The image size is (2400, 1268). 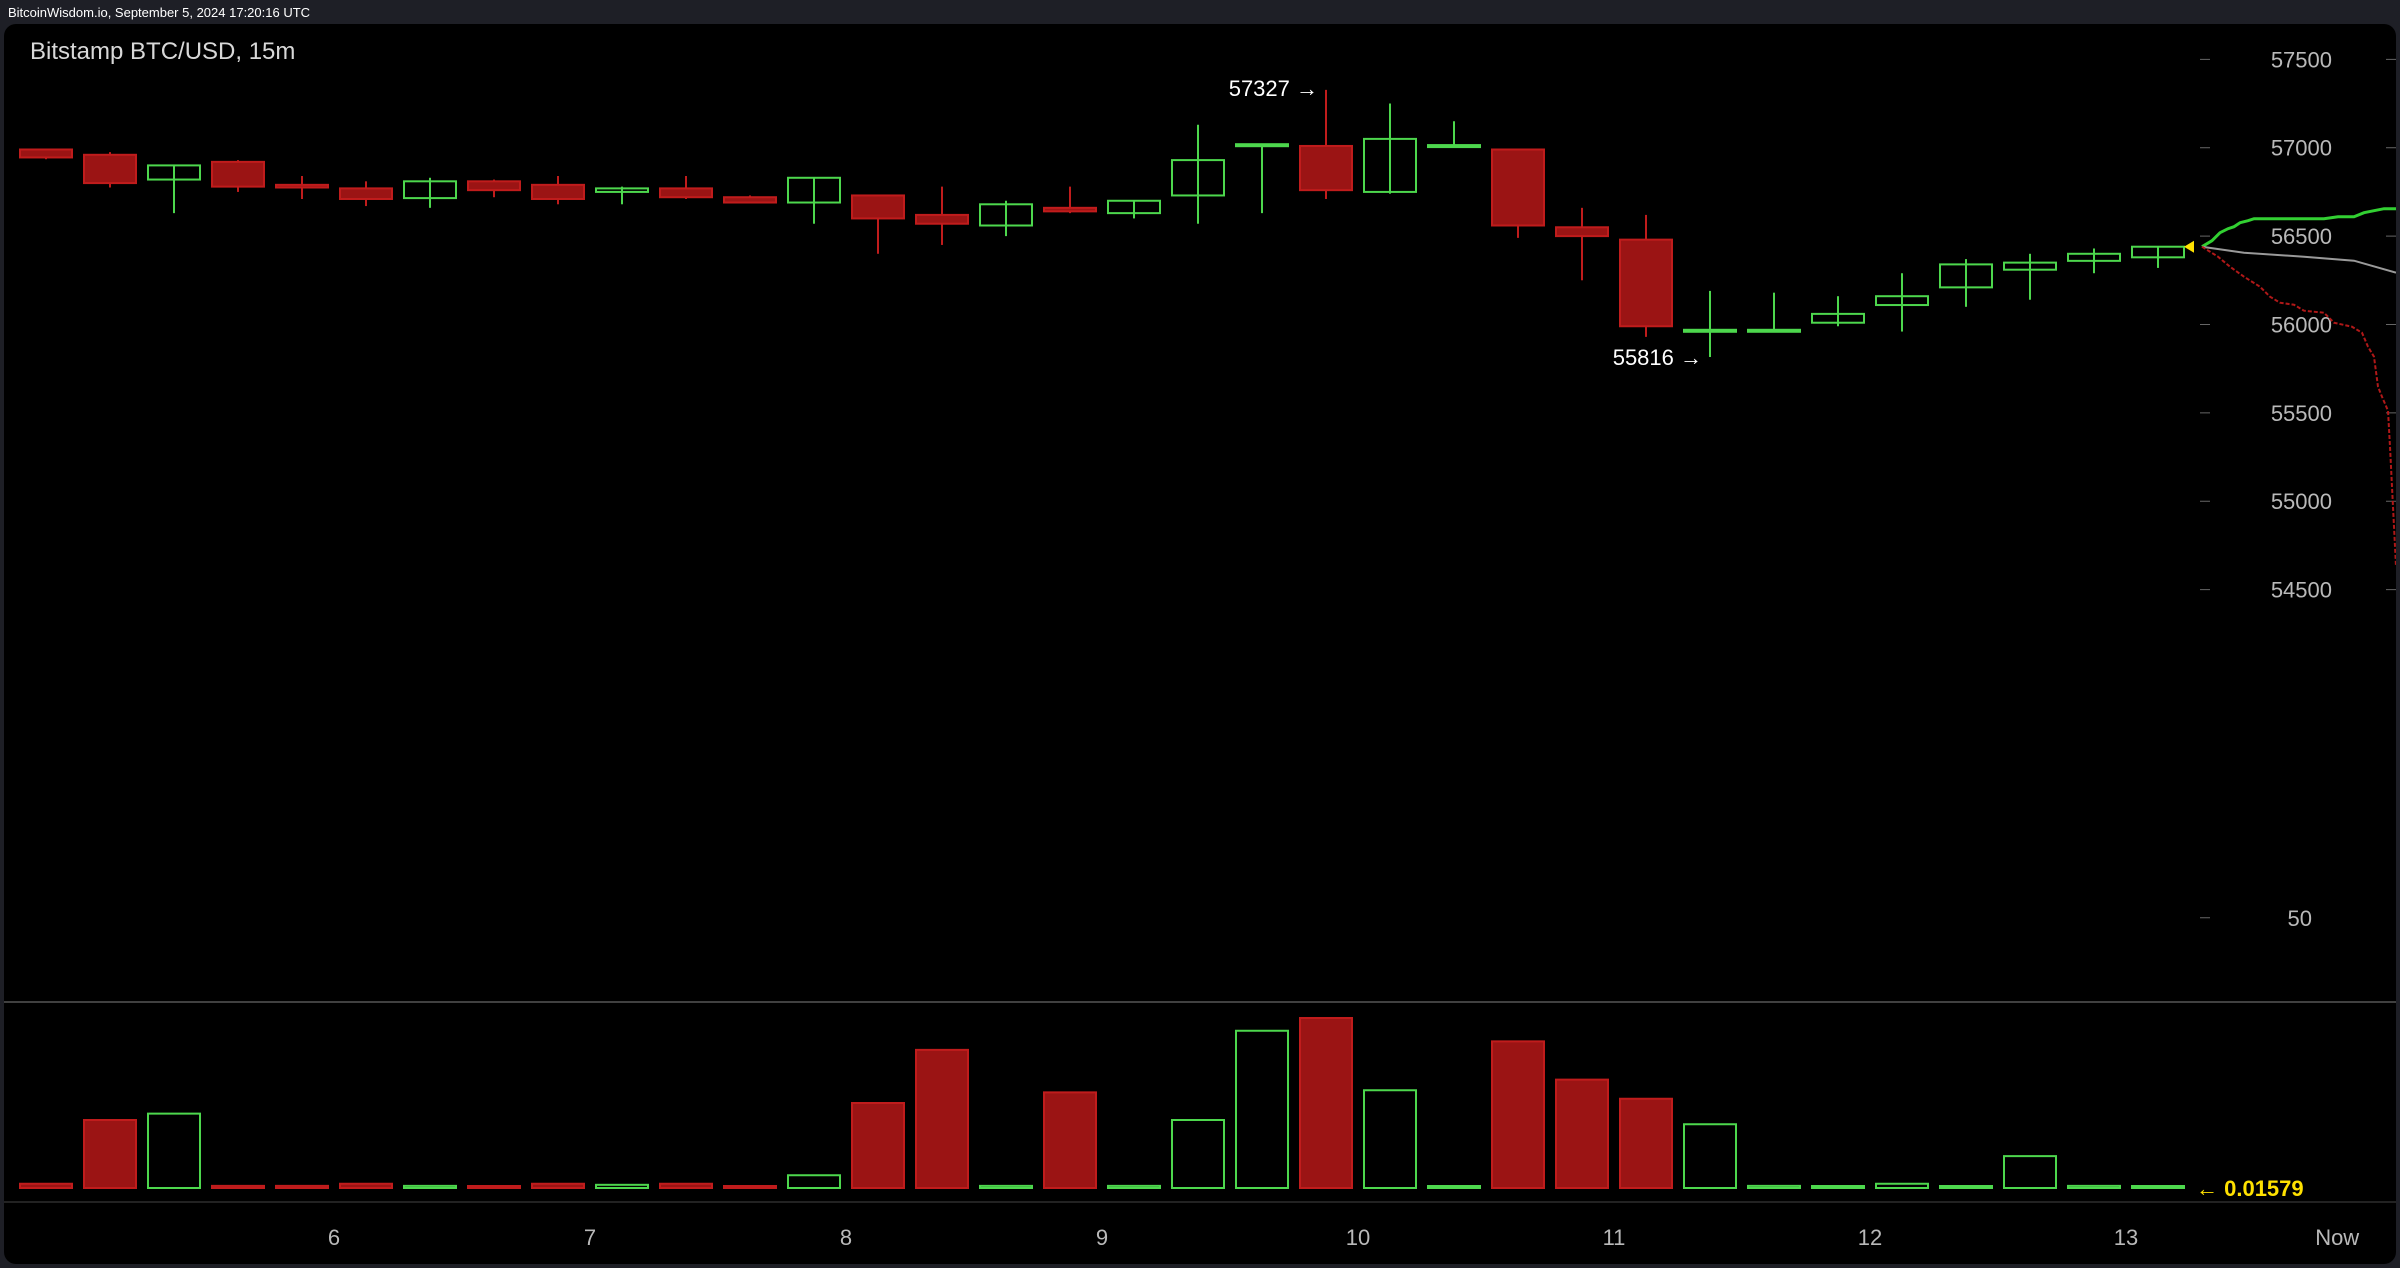 What do you see at coordinates (2126, 1237) in the screenshot?
I see `time-tick-label: 13` at bounding box center [2126, 1237].